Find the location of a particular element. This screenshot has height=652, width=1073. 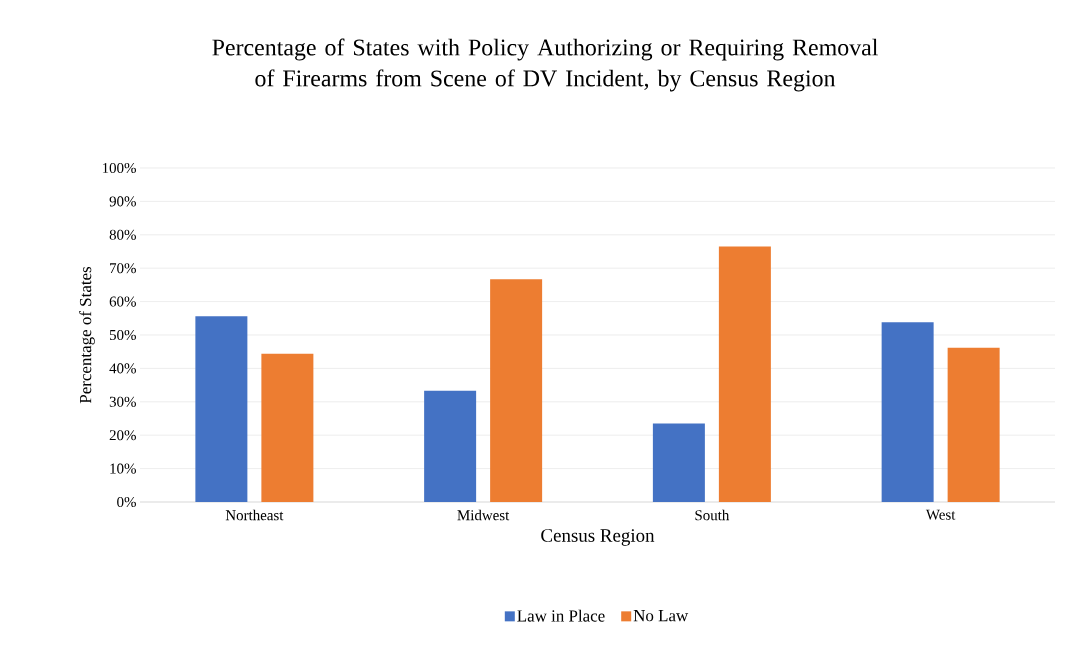

y-tick-label: 30% is located at coordinates (122, 401).